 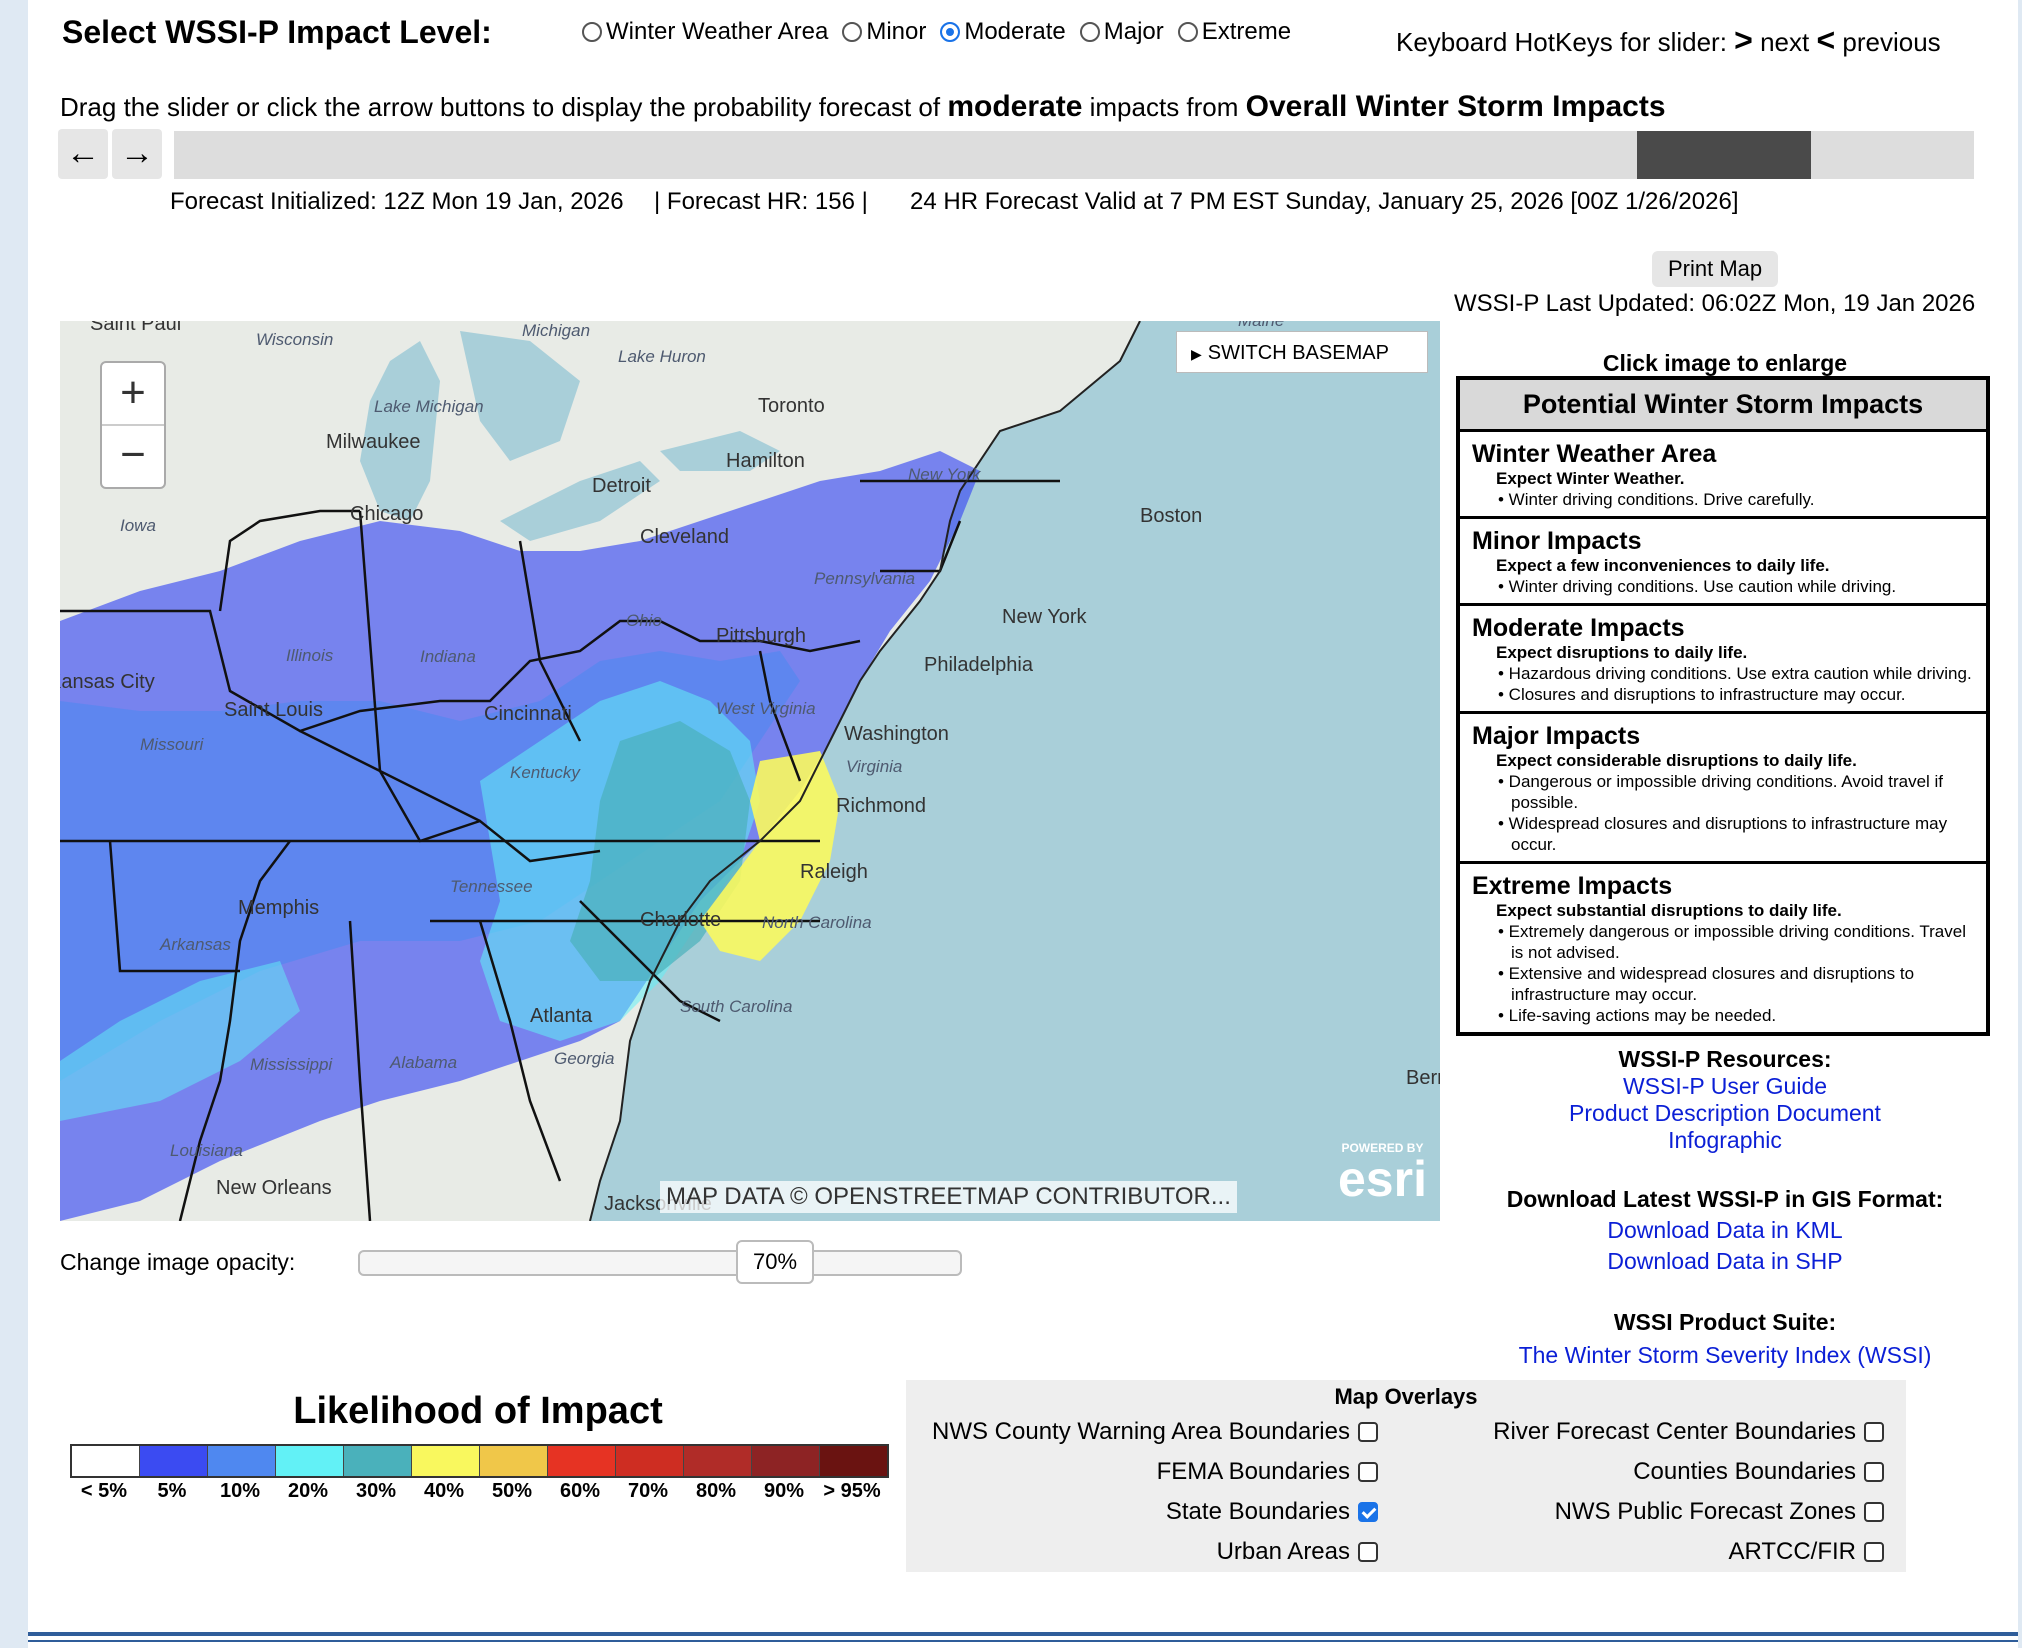 I want to click on radio-major, so click(x=1089, y=32).